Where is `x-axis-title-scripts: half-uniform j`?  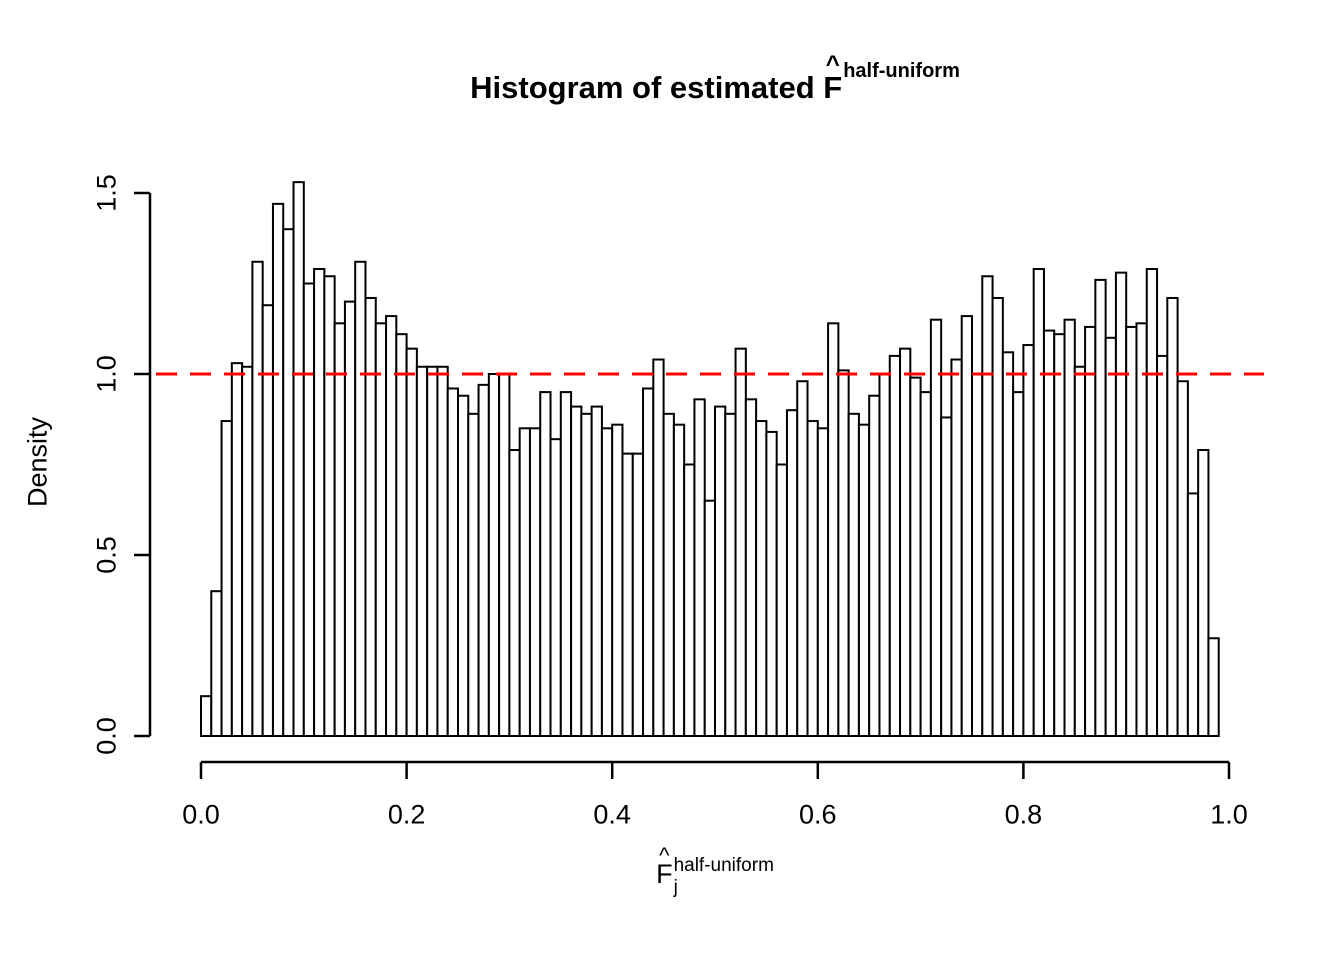 x-axis-title-scripts: half-uniform j is located at coordinates (724, 876).